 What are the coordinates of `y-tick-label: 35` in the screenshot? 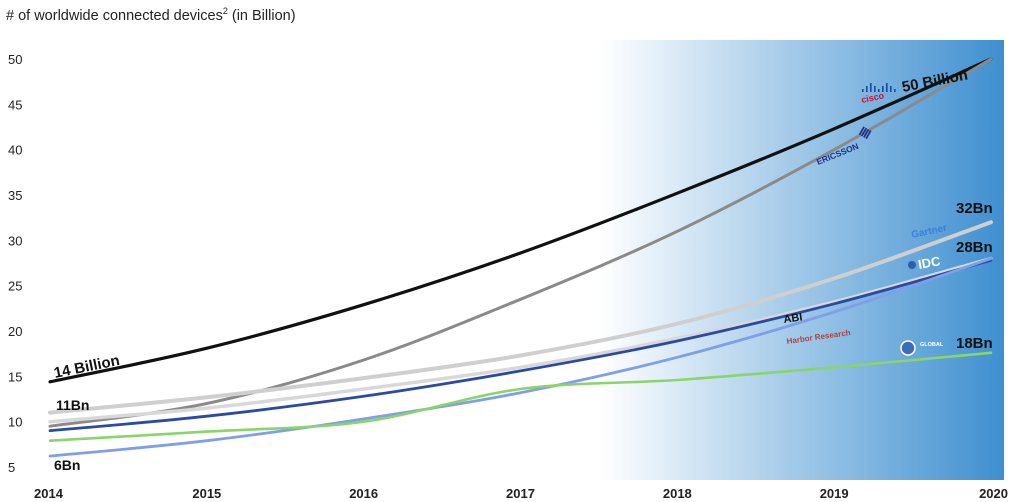 It's located at (15, 195).